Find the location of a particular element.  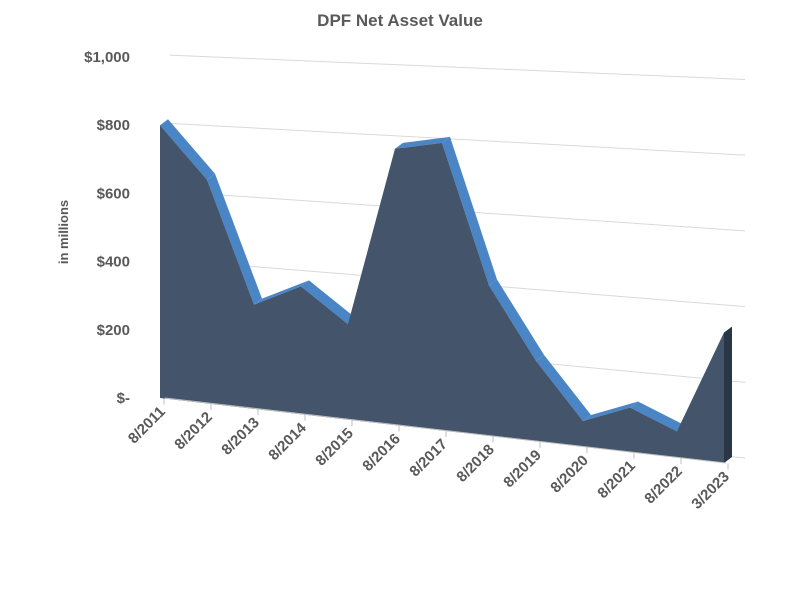

x-tick-label: 8/2016 is located at coordinates (381, 452).